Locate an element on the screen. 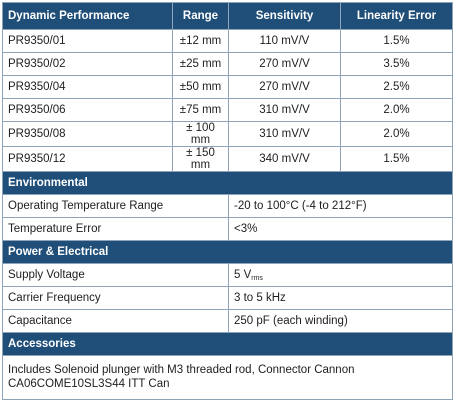  table-row: PR9350/01 ±12 mm 110 mV/V 1.5% is located at coordinates (227, 41).